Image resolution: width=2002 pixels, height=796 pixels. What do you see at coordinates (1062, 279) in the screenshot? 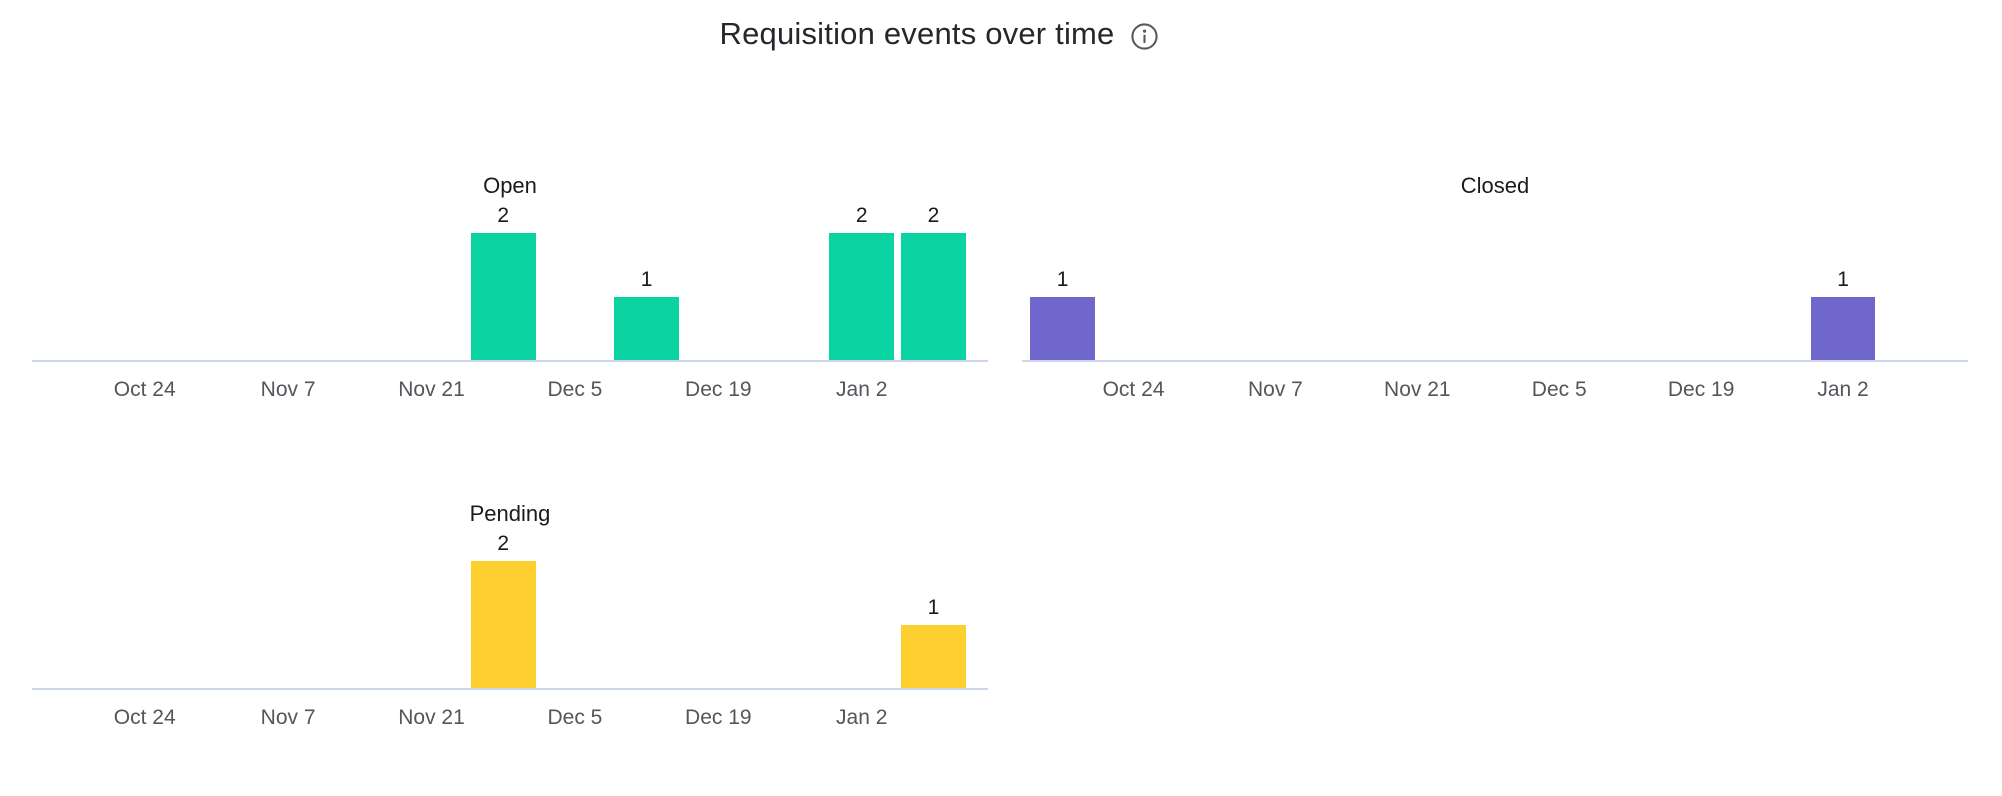
I see `bar-value-label-closed-oct-17: 1` at bounding box center [1062, 279].